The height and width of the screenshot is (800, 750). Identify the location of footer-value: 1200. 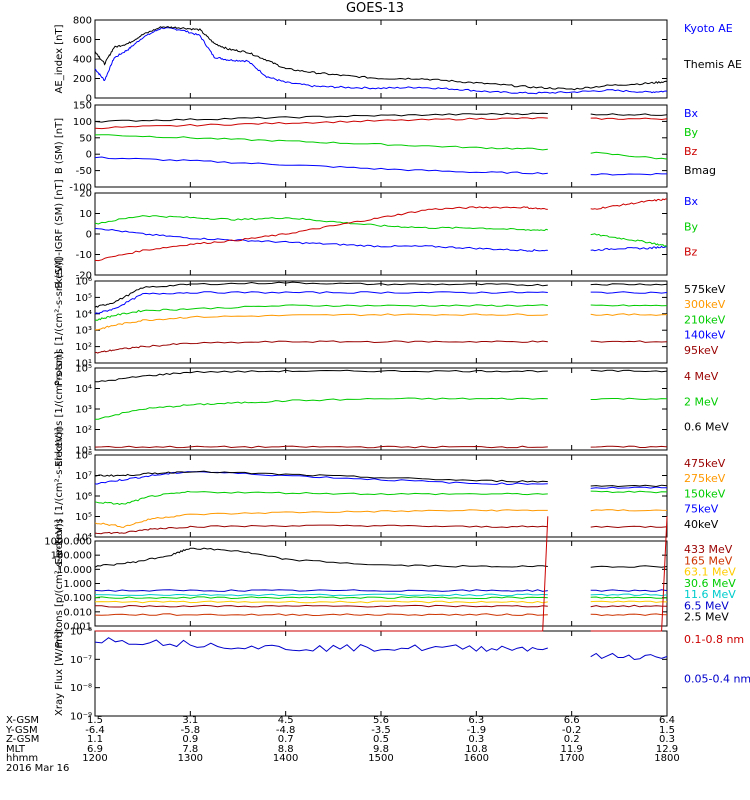
(95, 758).